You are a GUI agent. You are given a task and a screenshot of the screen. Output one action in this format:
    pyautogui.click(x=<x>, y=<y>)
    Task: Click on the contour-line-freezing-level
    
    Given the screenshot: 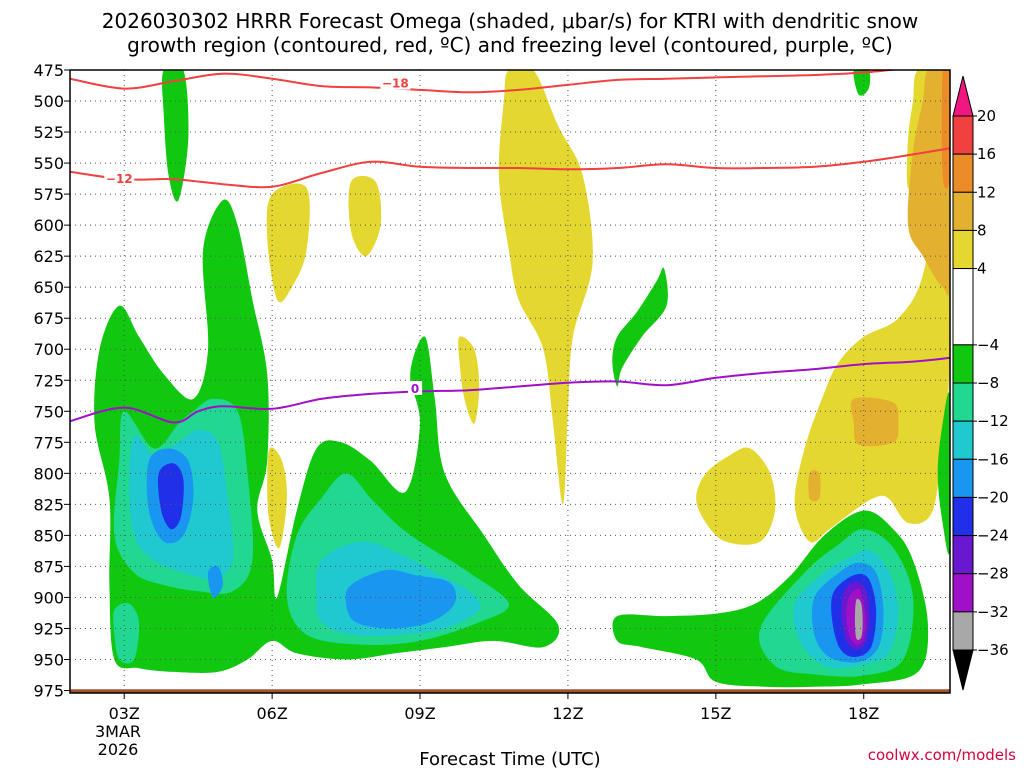 What is the action you would take?
    pyautogui.click(x=510, y=390)
    